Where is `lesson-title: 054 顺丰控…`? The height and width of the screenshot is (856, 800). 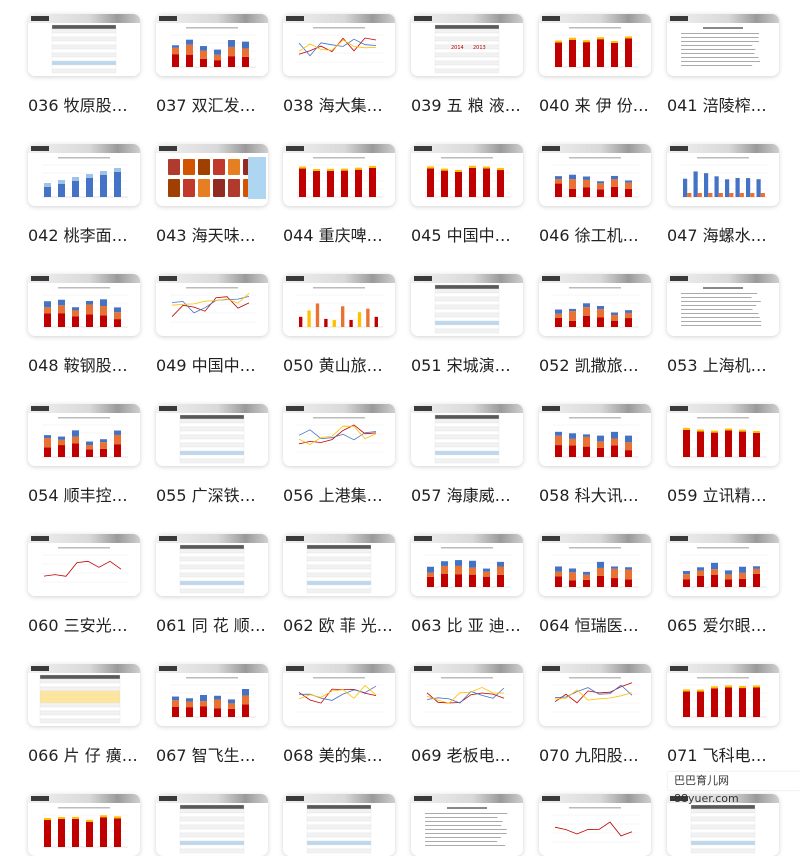
lesson-title: 054 顺丰控… is located at coordinates (78, 495).